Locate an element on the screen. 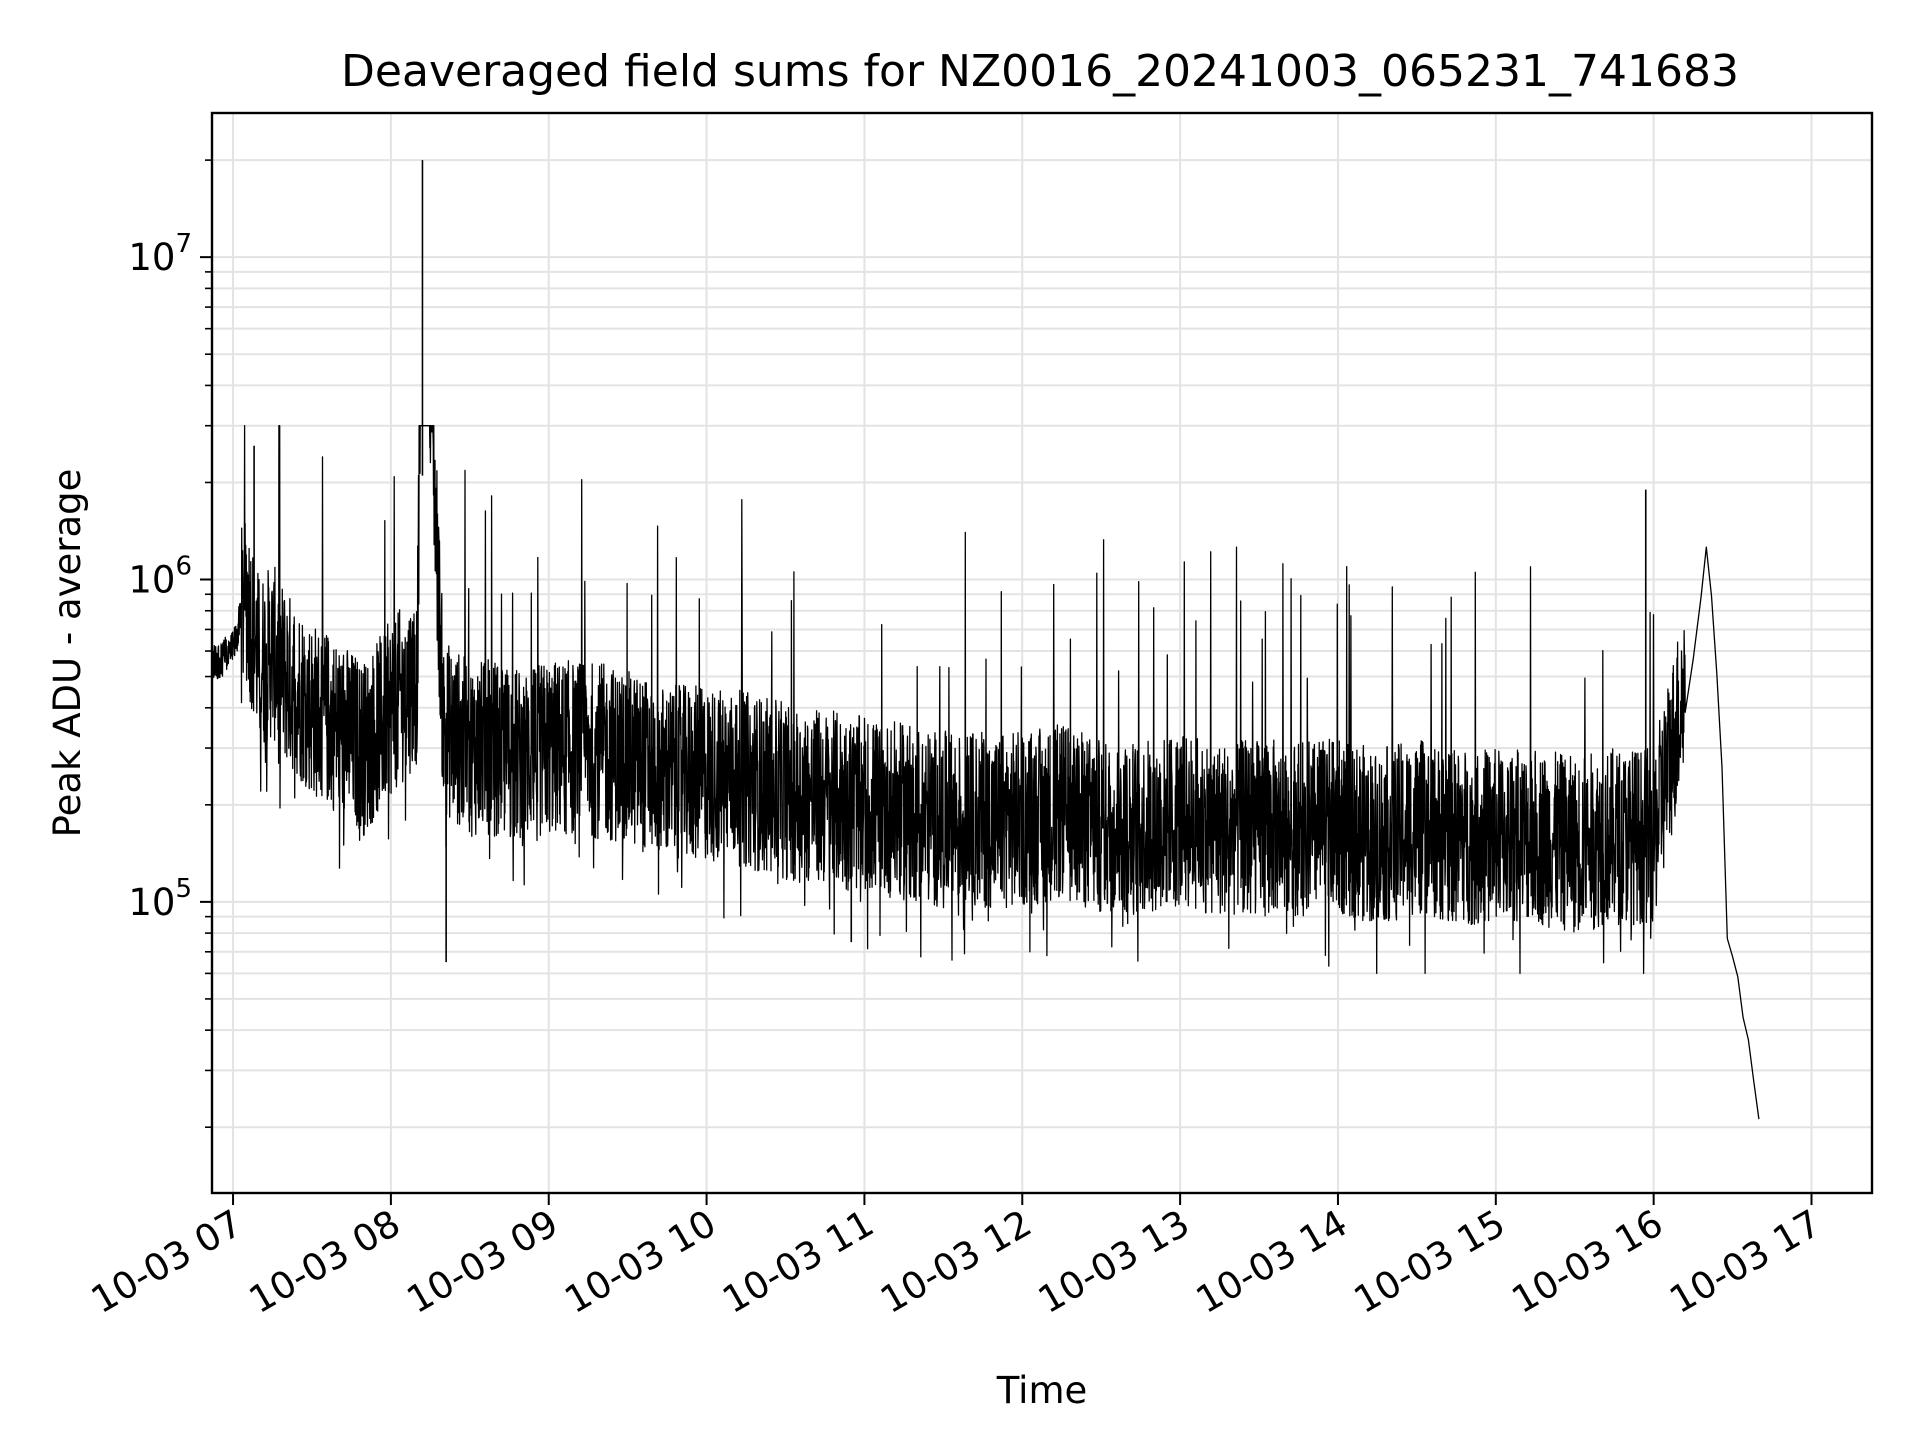 The width and height of the screenshot is (1920, 1440). y-tick-label: 10⁶ is located at coordinates (160, 577).